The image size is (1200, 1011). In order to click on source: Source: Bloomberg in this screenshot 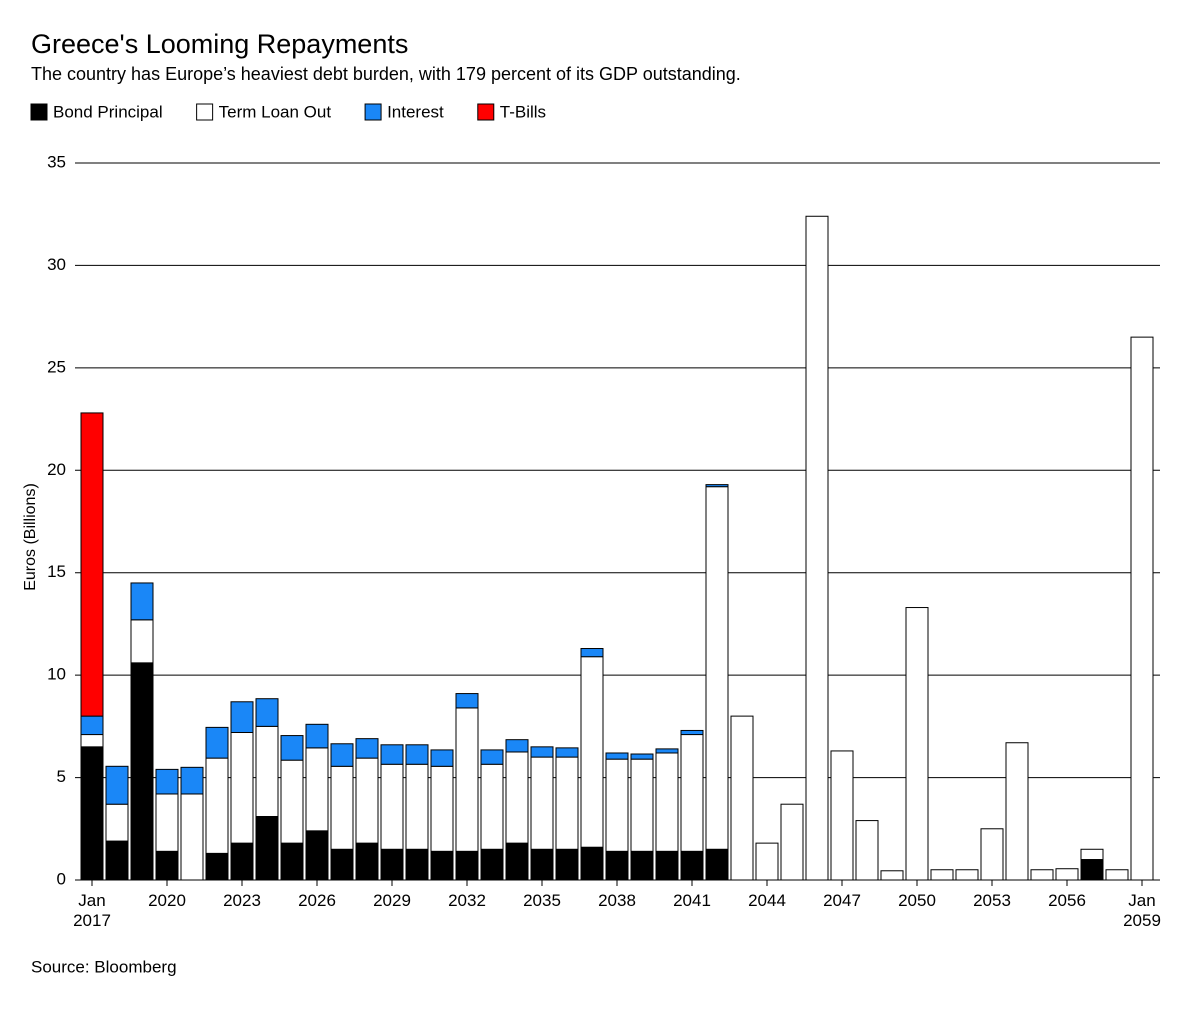, I will do `click(104, 966)`.